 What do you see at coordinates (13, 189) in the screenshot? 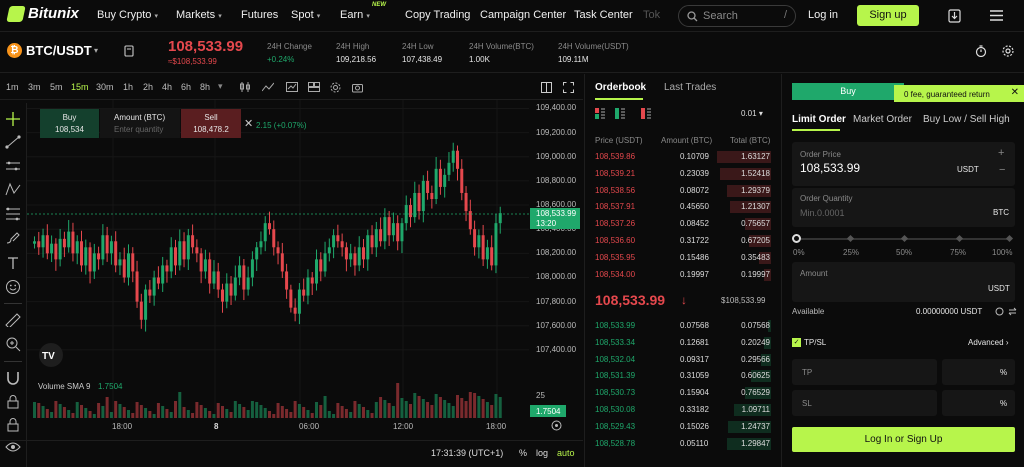
I see `pattern-icon` at bounding box center [13, 189].